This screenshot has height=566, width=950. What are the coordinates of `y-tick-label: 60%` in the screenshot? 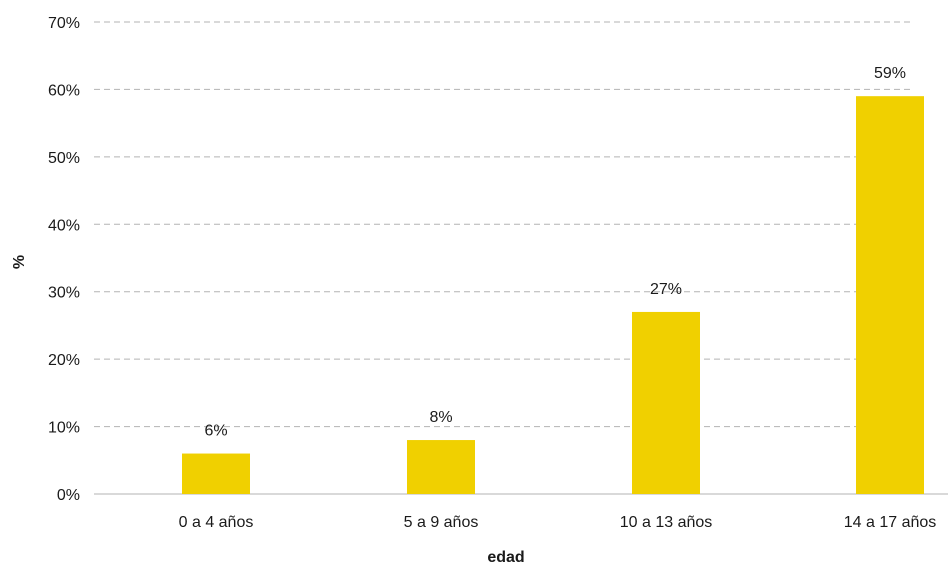 It's located at (64, 90).